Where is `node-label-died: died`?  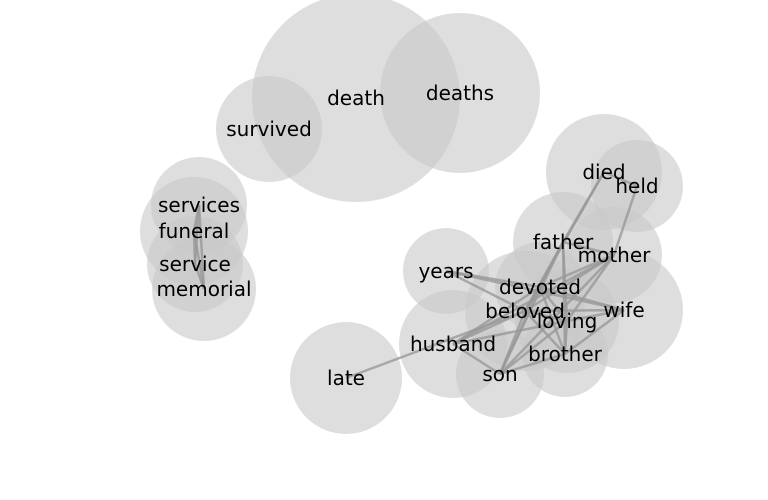 node-label-died: died is located at coordinates (603, 172).